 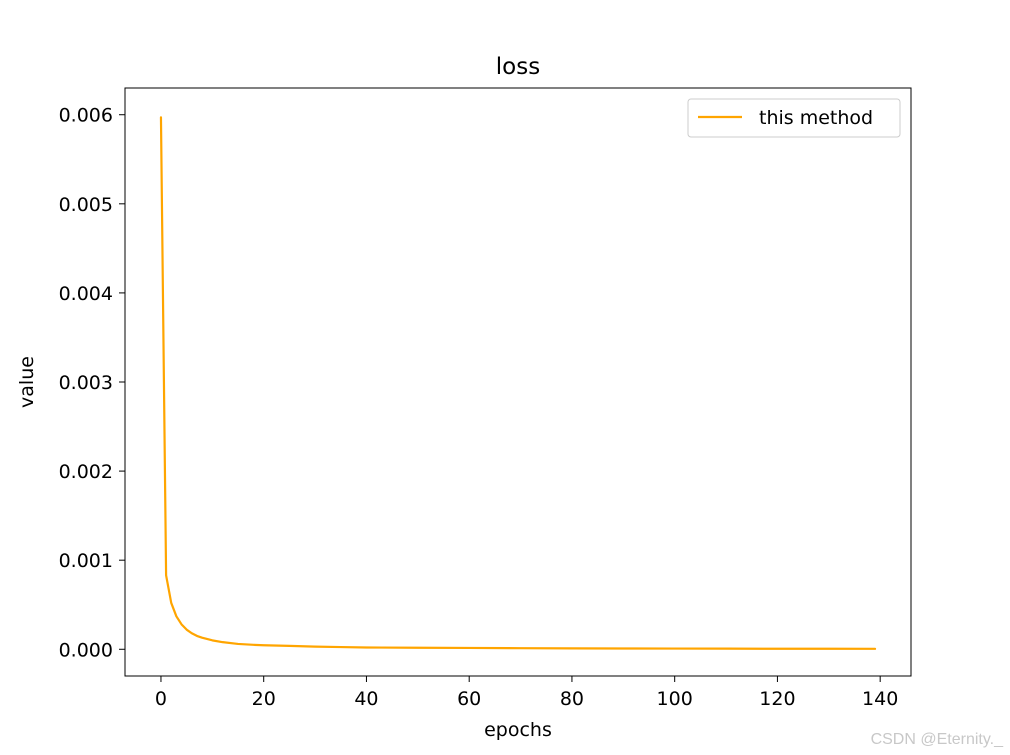 What do you see at coordinates (86, 116) in the screenshot?
I see `y-tick-label: 0.006` at bounding box center [86, 116].